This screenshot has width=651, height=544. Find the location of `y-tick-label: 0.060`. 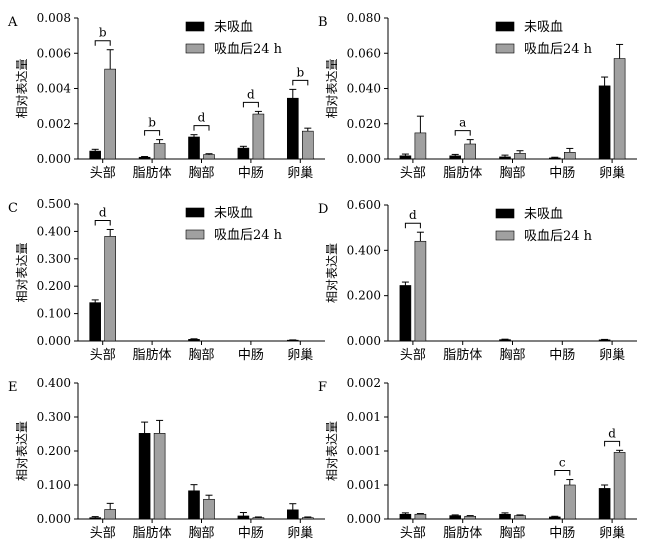

y-tick-label: 0.060 is located at coordinates (364, 53).